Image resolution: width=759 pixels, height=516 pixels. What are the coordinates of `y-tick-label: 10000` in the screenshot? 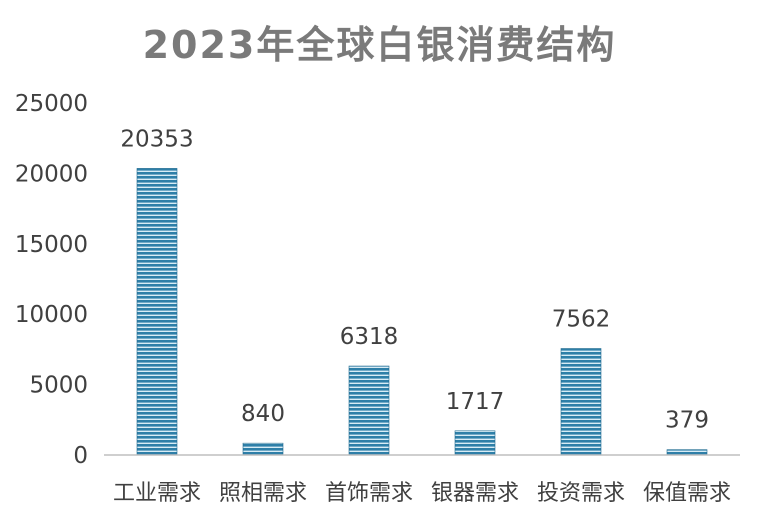 It's located at (51, 315).